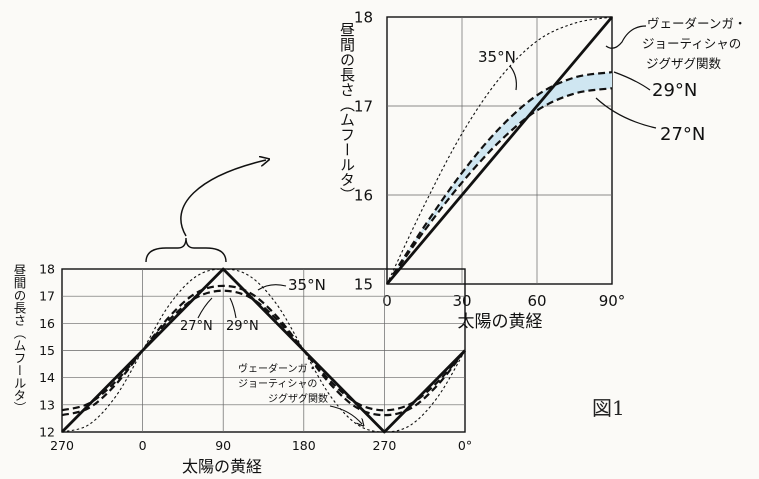 The height and width of the screenshot is (479, 759). Describe the element at coordinates (513, 78) in the screenshot. I see `zoom-leader-35n` at that location.